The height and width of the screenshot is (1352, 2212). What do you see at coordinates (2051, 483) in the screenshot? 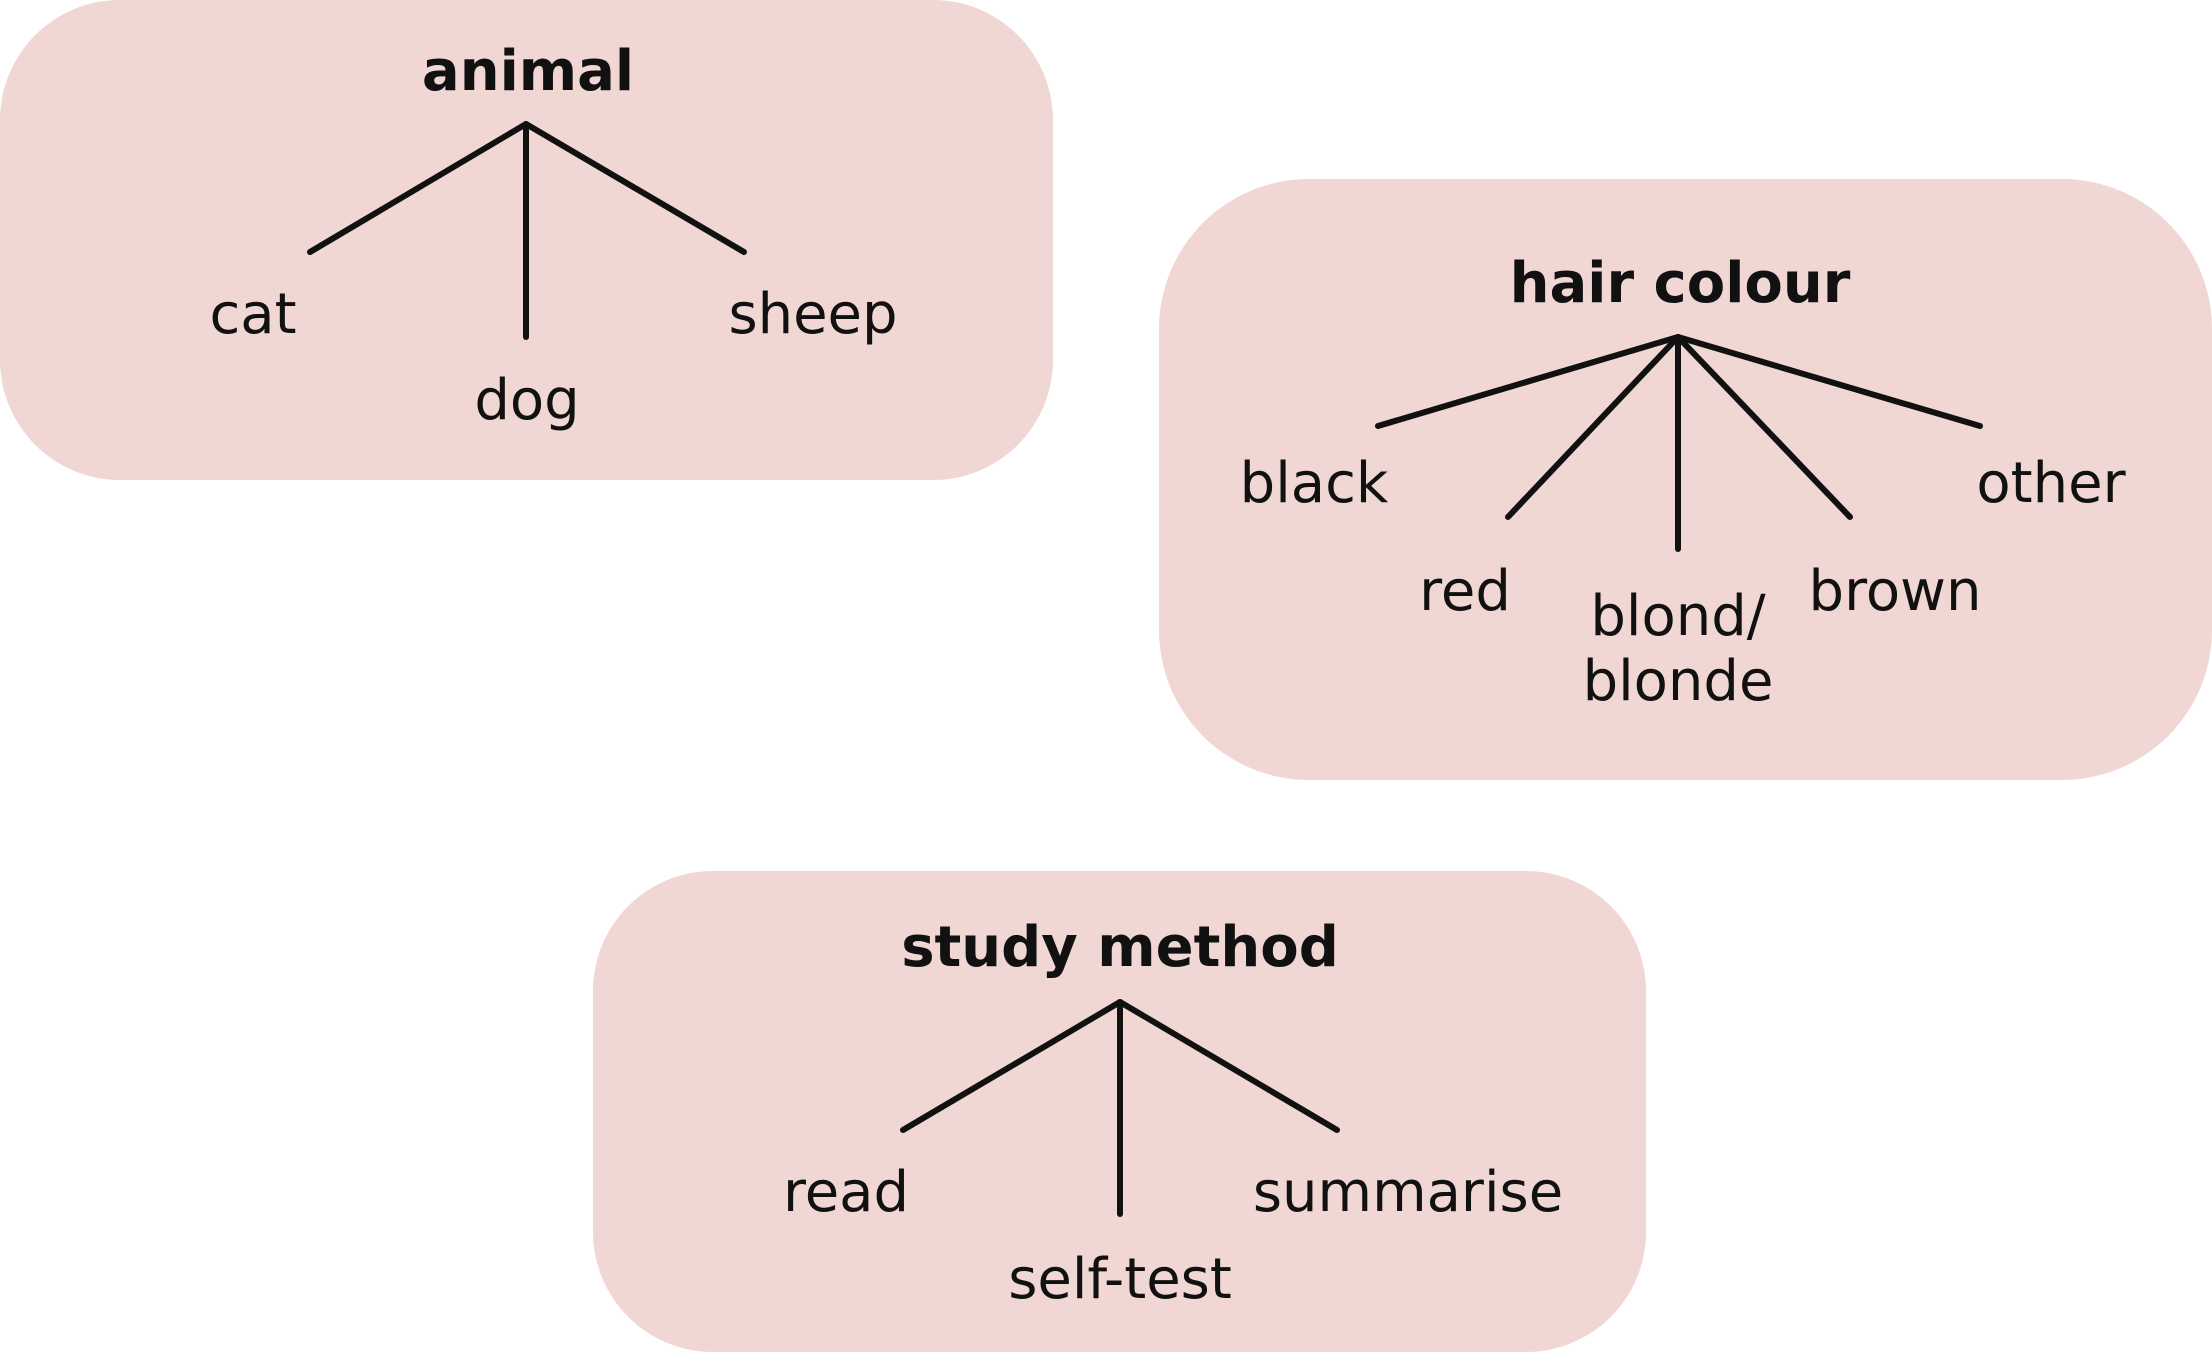
I see `tree-hair-leaf-other: other` at bounding box center [2051, 483].